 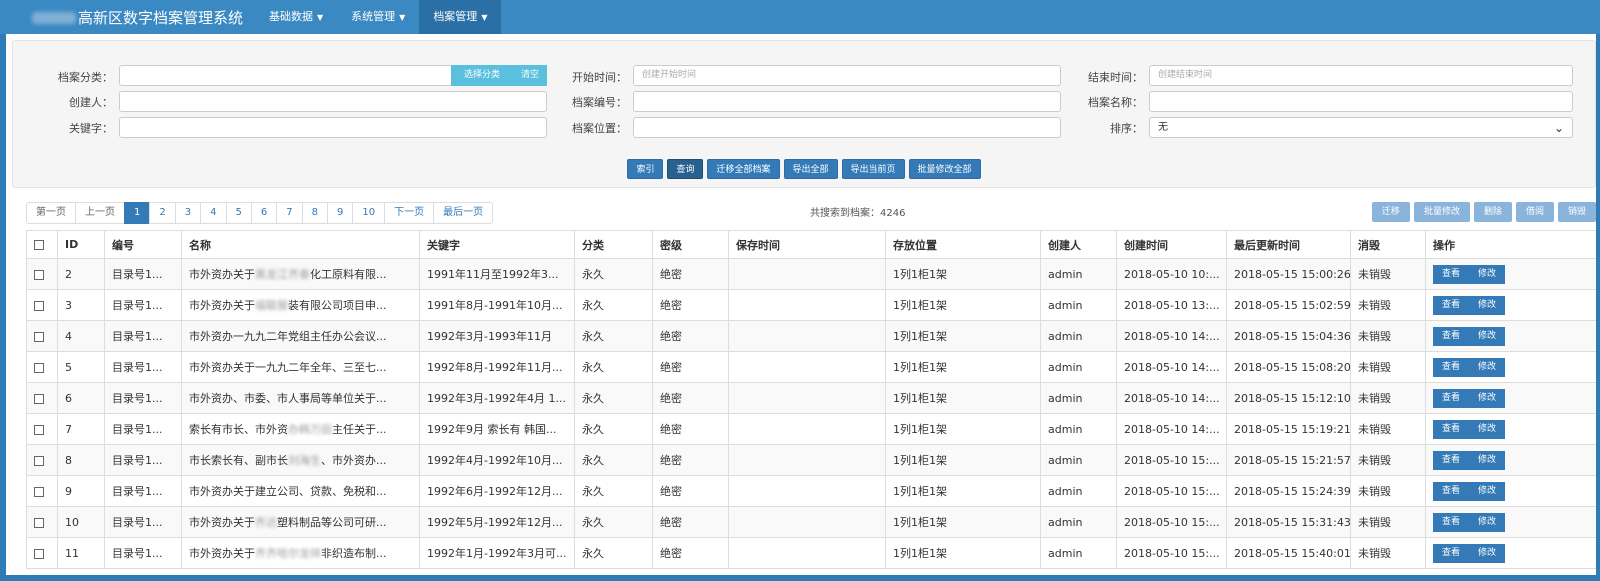 I want to click on keyword-input, so click(x=333, y=127).